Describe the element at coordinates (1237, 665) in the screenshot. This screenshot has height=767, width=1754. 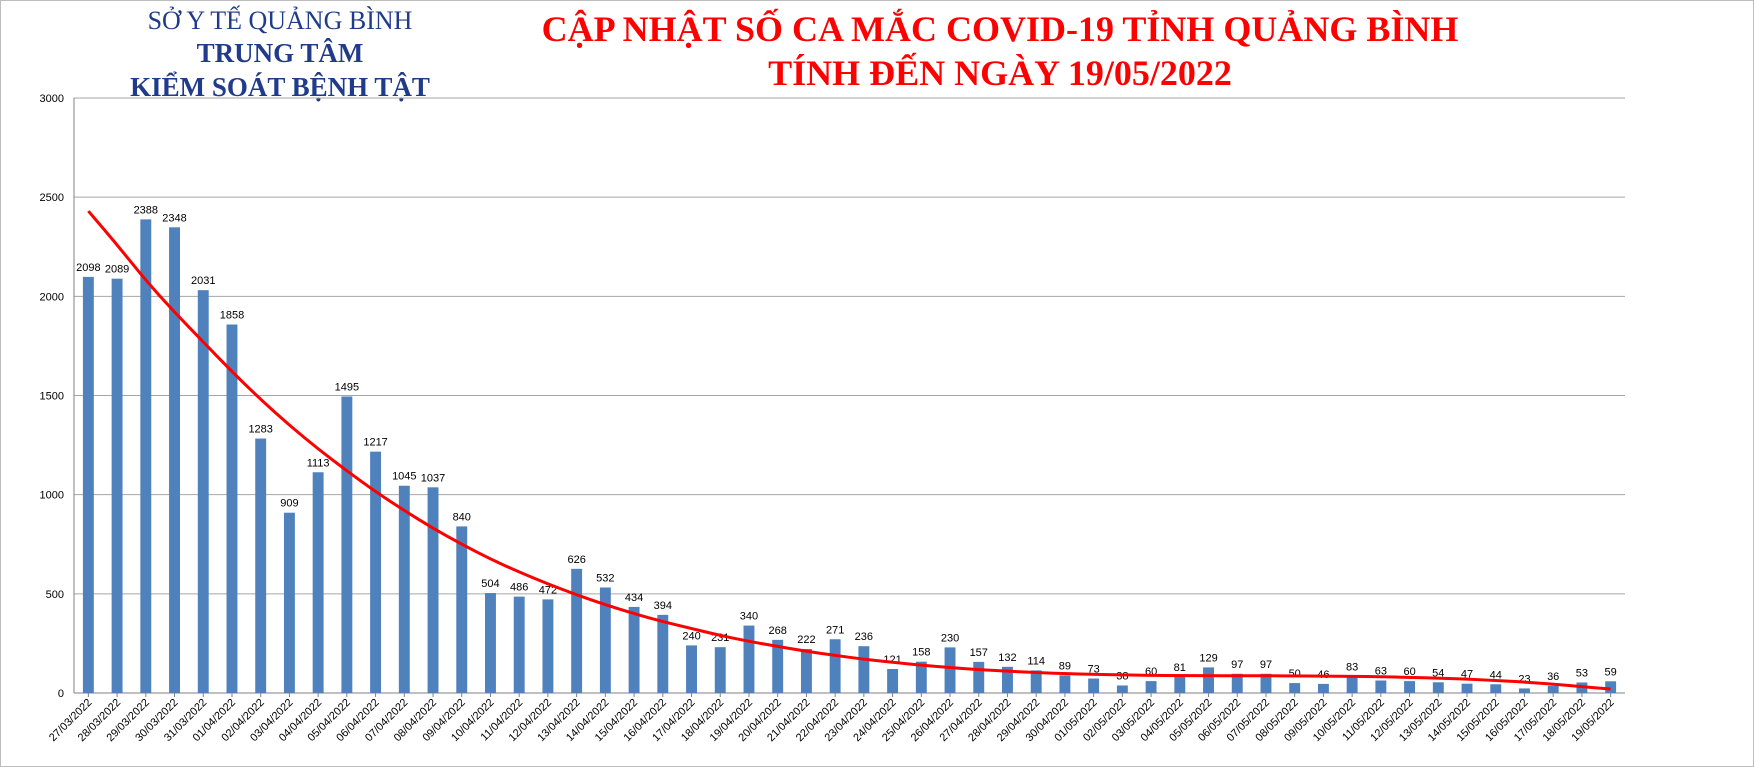
I see `data-label: 97` at that location.